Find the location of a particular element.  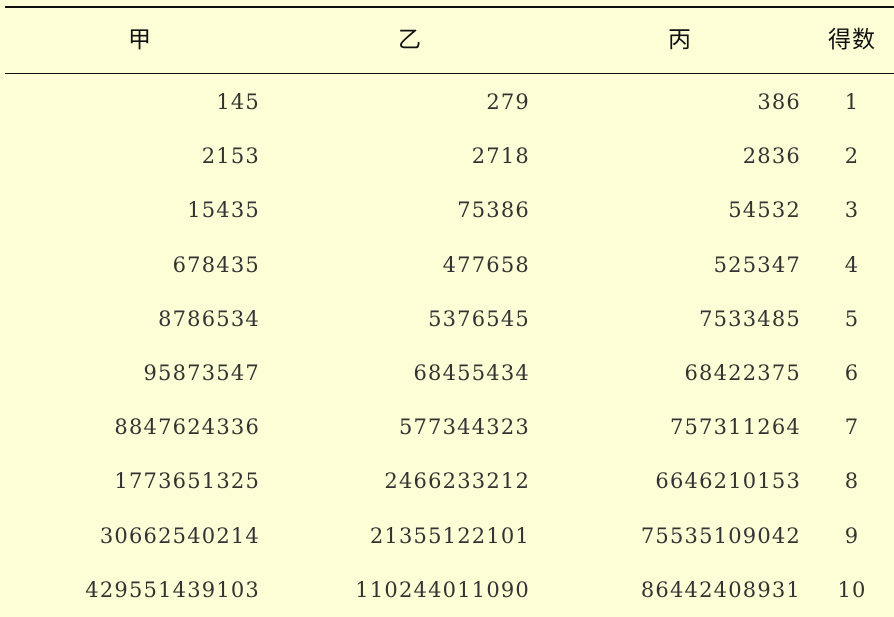

table-top-rule is located at coordinates (449, 7).